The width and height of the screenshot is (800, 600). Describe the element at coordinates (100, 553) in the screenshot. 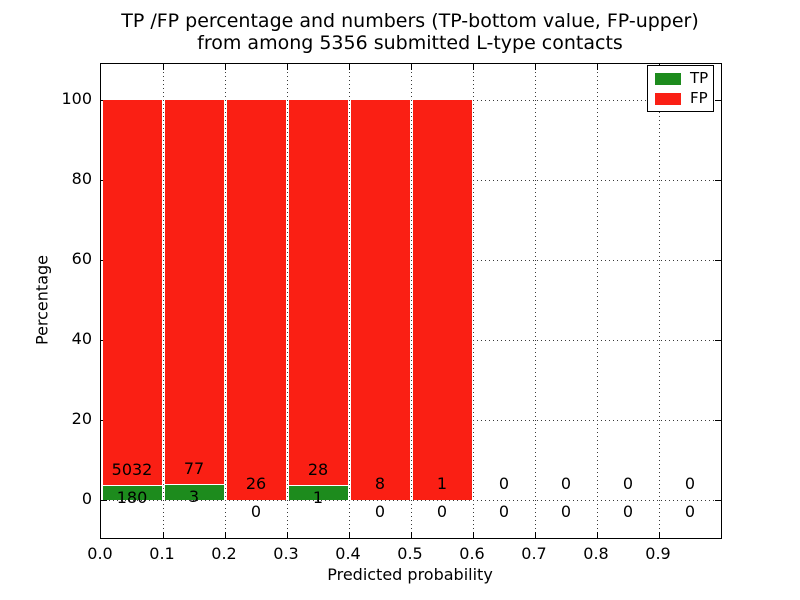

I see `x-tick-label: 0.0` at that location.